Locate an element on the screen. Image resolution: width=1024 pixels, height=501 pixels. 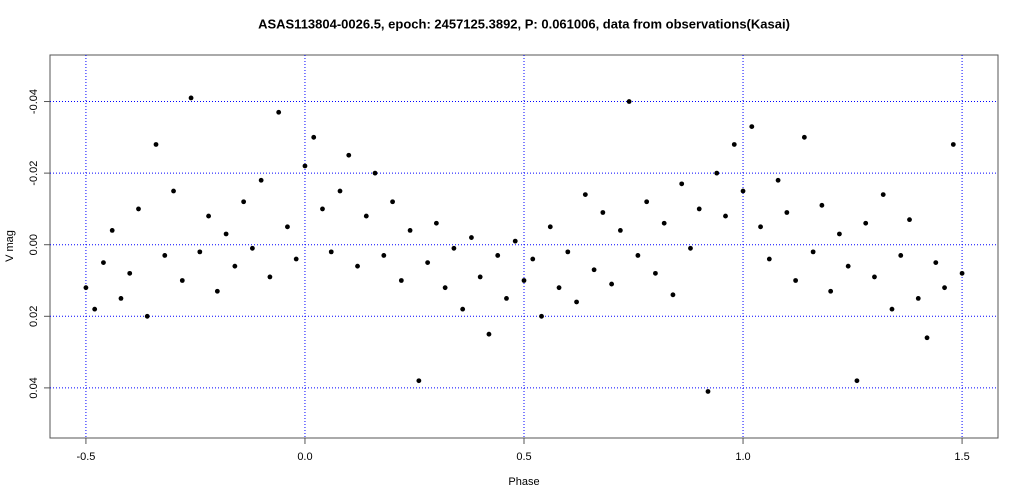
y-tick-label: 0.00 is located at coordinates (34, 244).